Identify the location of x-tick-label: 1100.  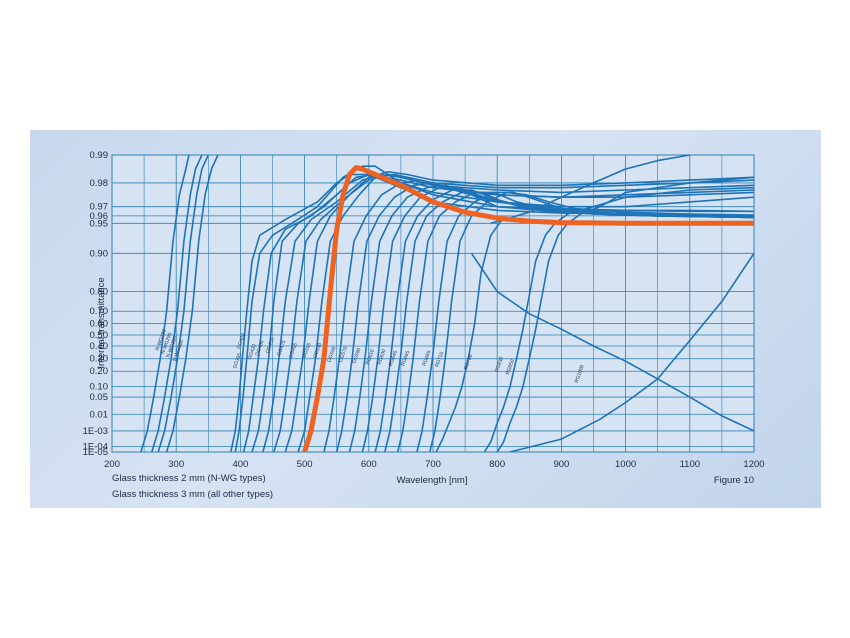
(690, 464).